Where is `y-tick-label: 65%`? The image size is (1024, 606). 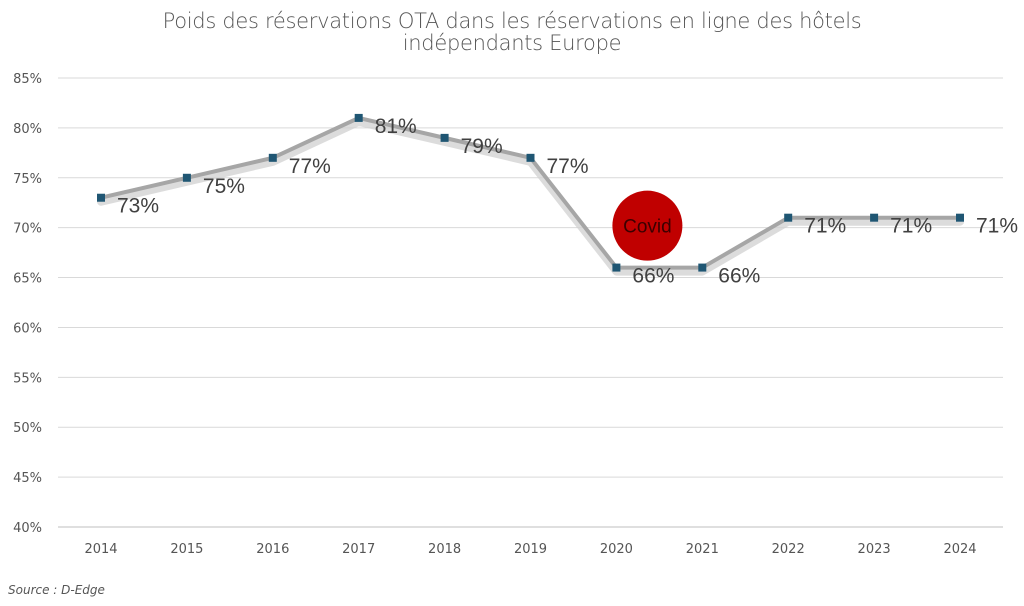 y-tick-label: 65% is located at coordinates (27, 279).